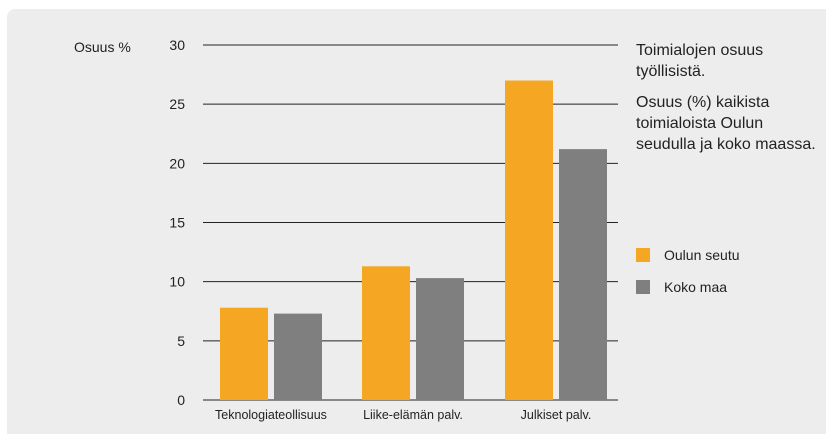 This screenshot has width=826, height=434. I want to click on legend-item-oulun-seutu: Oulun seutu, so click(688, 255).